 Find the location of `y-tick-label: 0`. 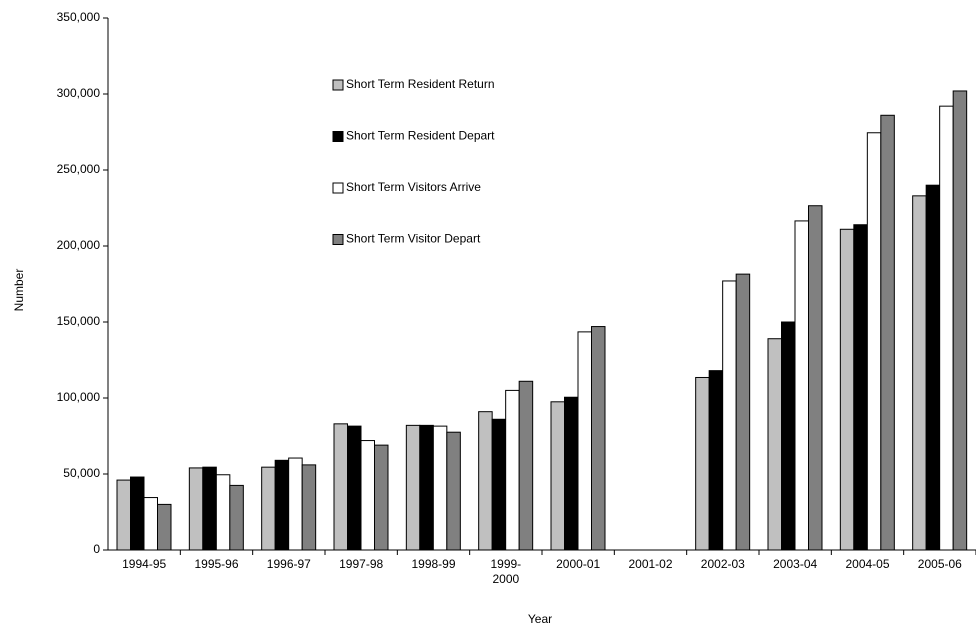

y-tick-label: 0 is located at coordinates (96, 549).